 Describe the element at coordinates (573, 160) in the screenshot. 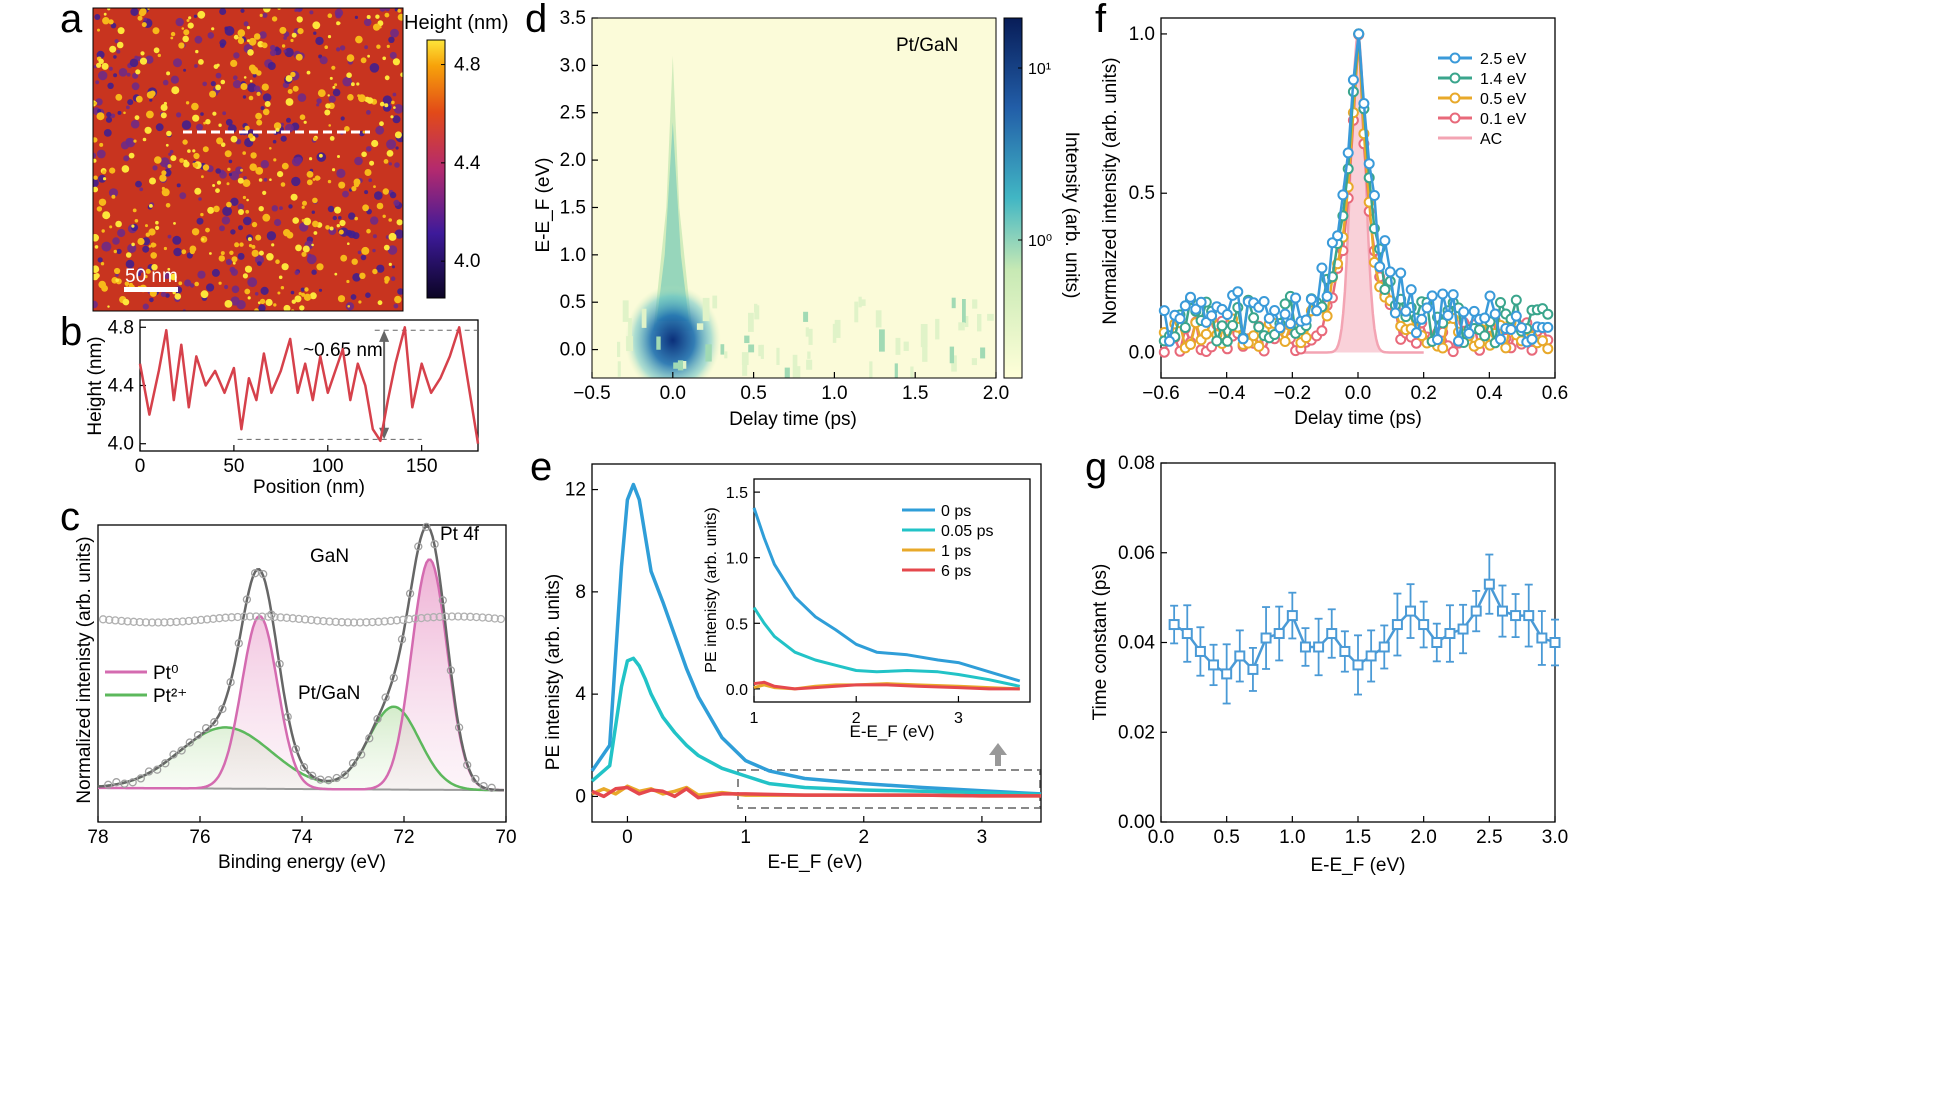

I see `d-ytick-label: 2.0` at that location.